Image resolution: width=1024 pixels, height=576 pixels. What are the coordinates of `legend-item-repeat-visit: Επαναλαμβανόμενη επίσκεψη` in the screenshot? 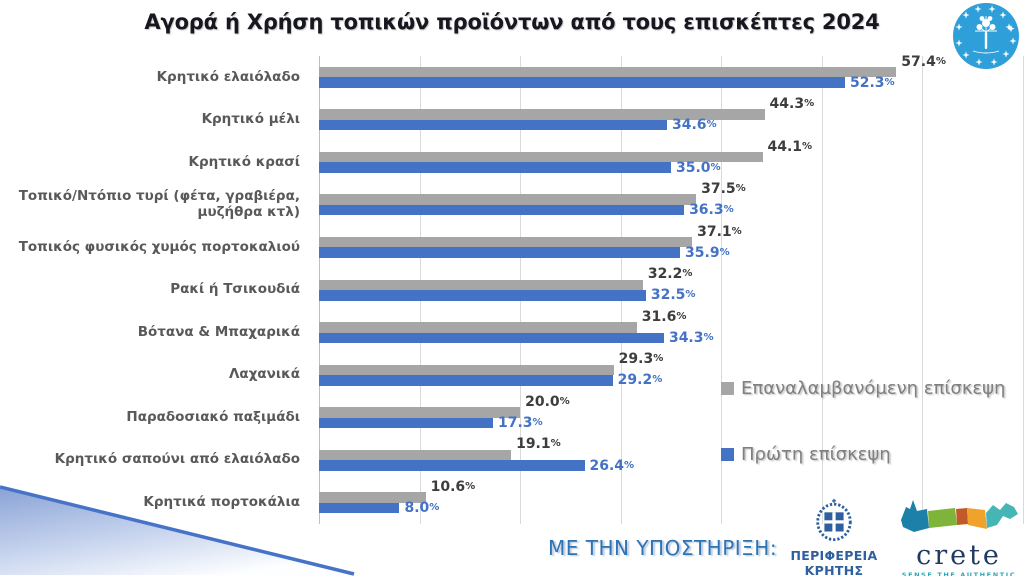 It's located at (863, 388).